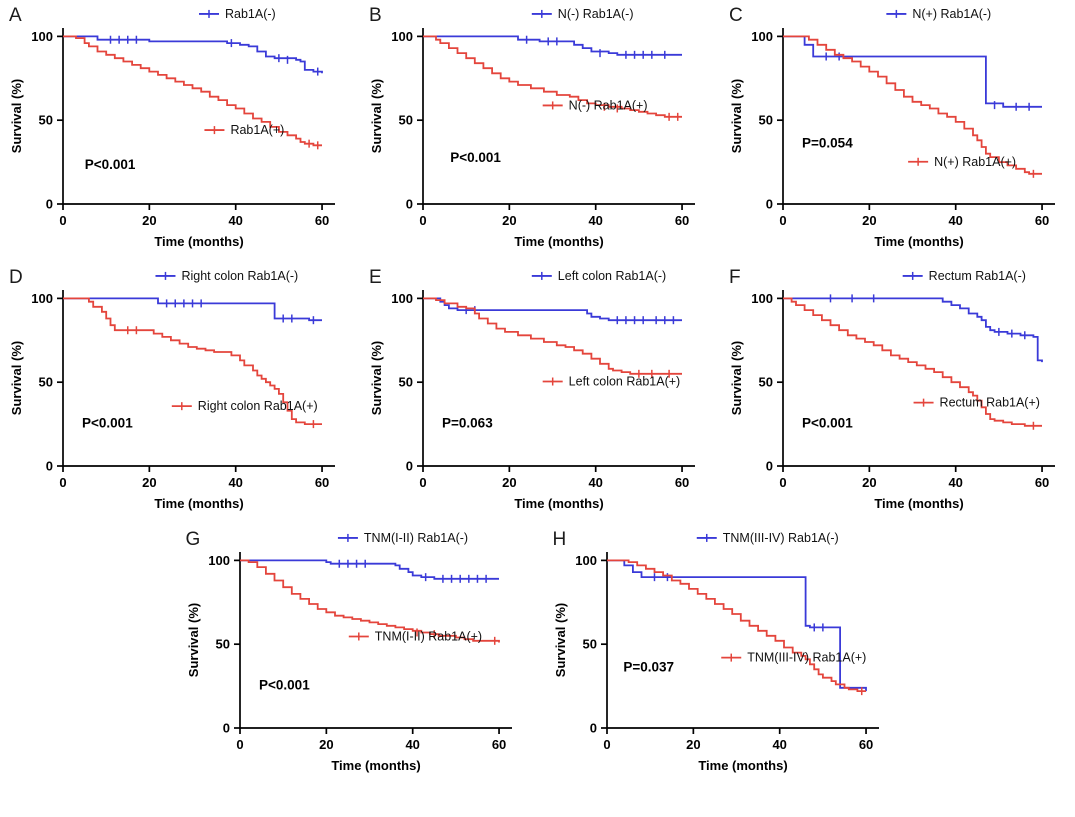 The image size is (1075, 817). I want to click on svg-text: Left colon Rab1A(+), so click(625, 382).